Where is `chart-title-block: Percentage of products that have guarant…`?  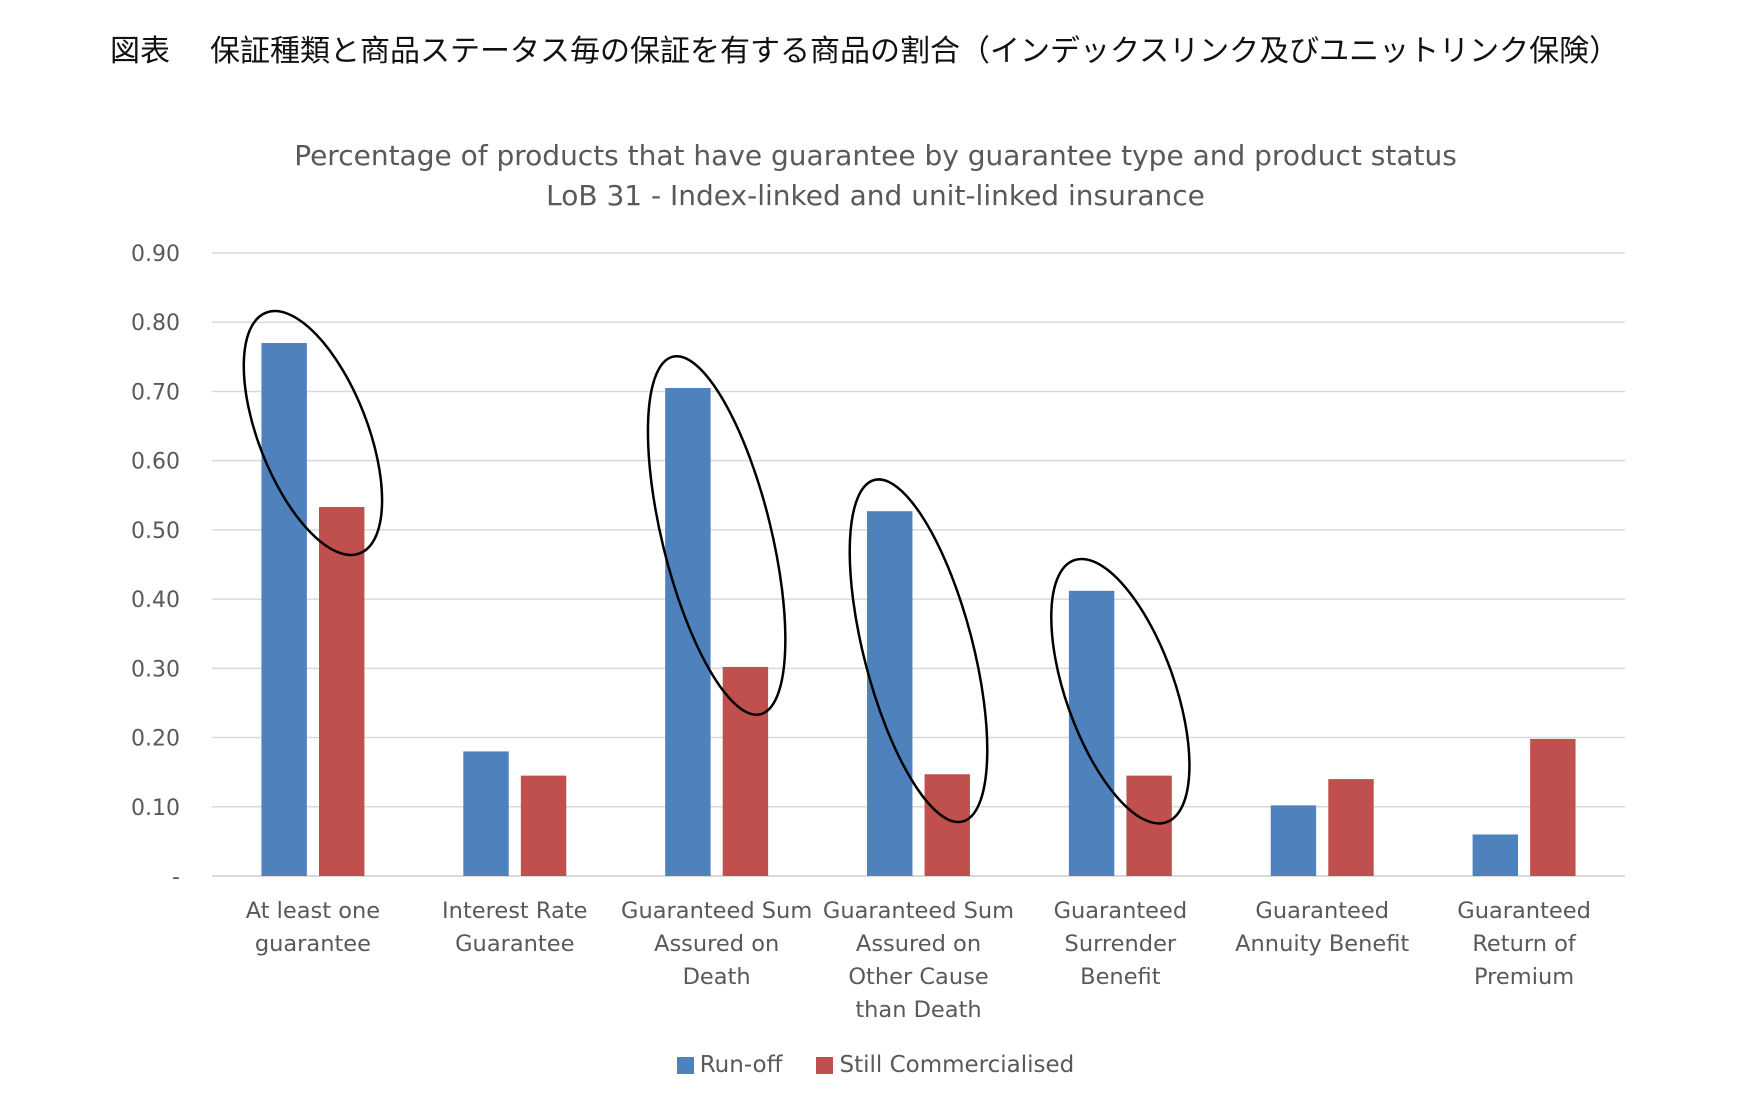 chart-title-block: Percentage of products that have guarant… is located at coordinates (875, 176).